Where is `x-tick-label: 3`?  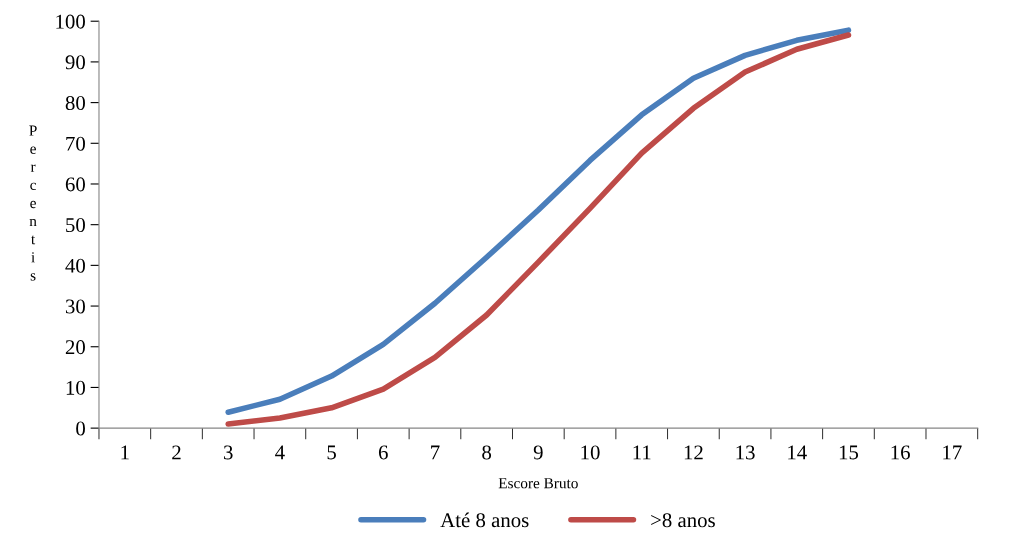
x-tick-label: 3 is located at coordinates (228, 452).